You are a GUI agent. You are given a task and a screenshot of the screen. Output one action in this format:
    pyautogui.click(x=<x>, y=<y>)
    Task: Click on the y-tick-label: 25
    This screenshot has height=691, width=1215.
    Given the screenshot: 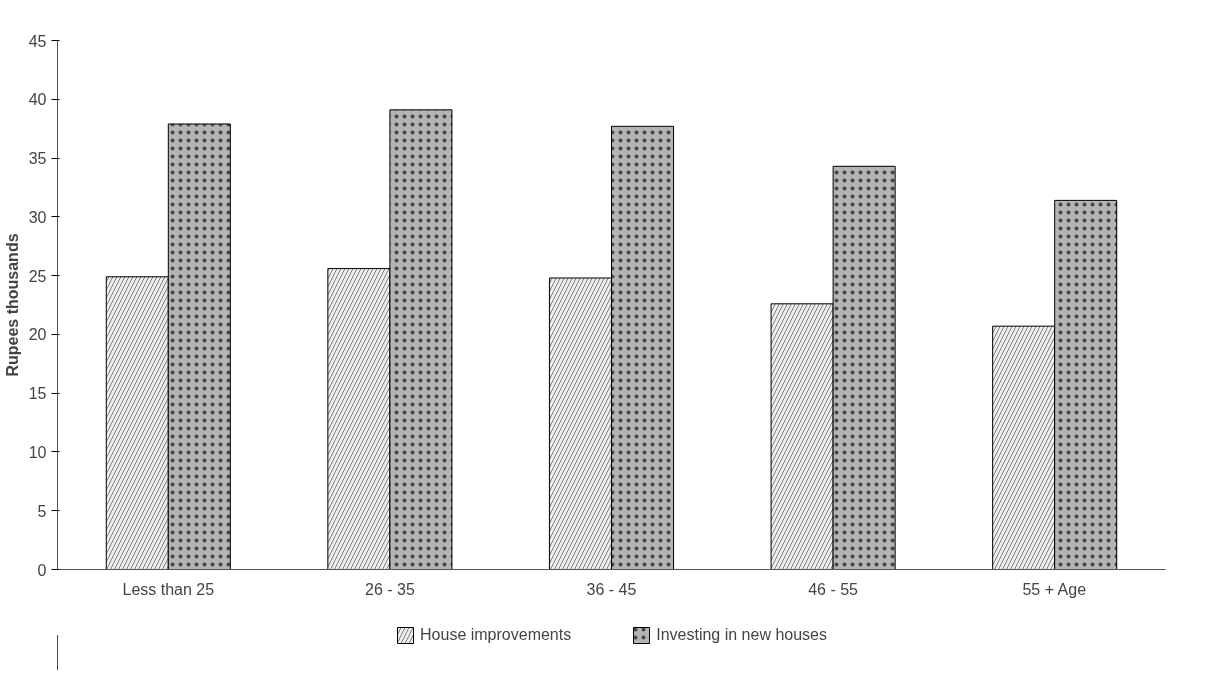 What is the action you would take?
    pyautogui.click(x=37, y=276)
    